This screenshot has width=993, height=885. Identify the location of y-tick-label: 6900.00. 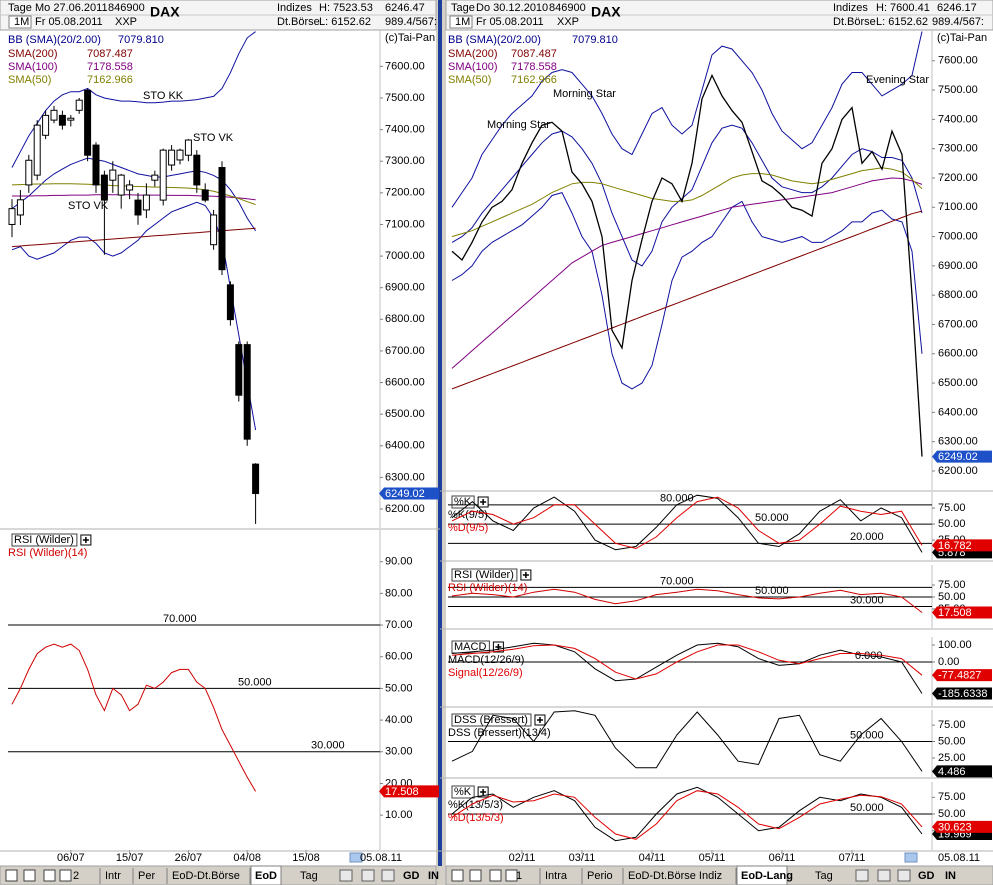
(958, 266).